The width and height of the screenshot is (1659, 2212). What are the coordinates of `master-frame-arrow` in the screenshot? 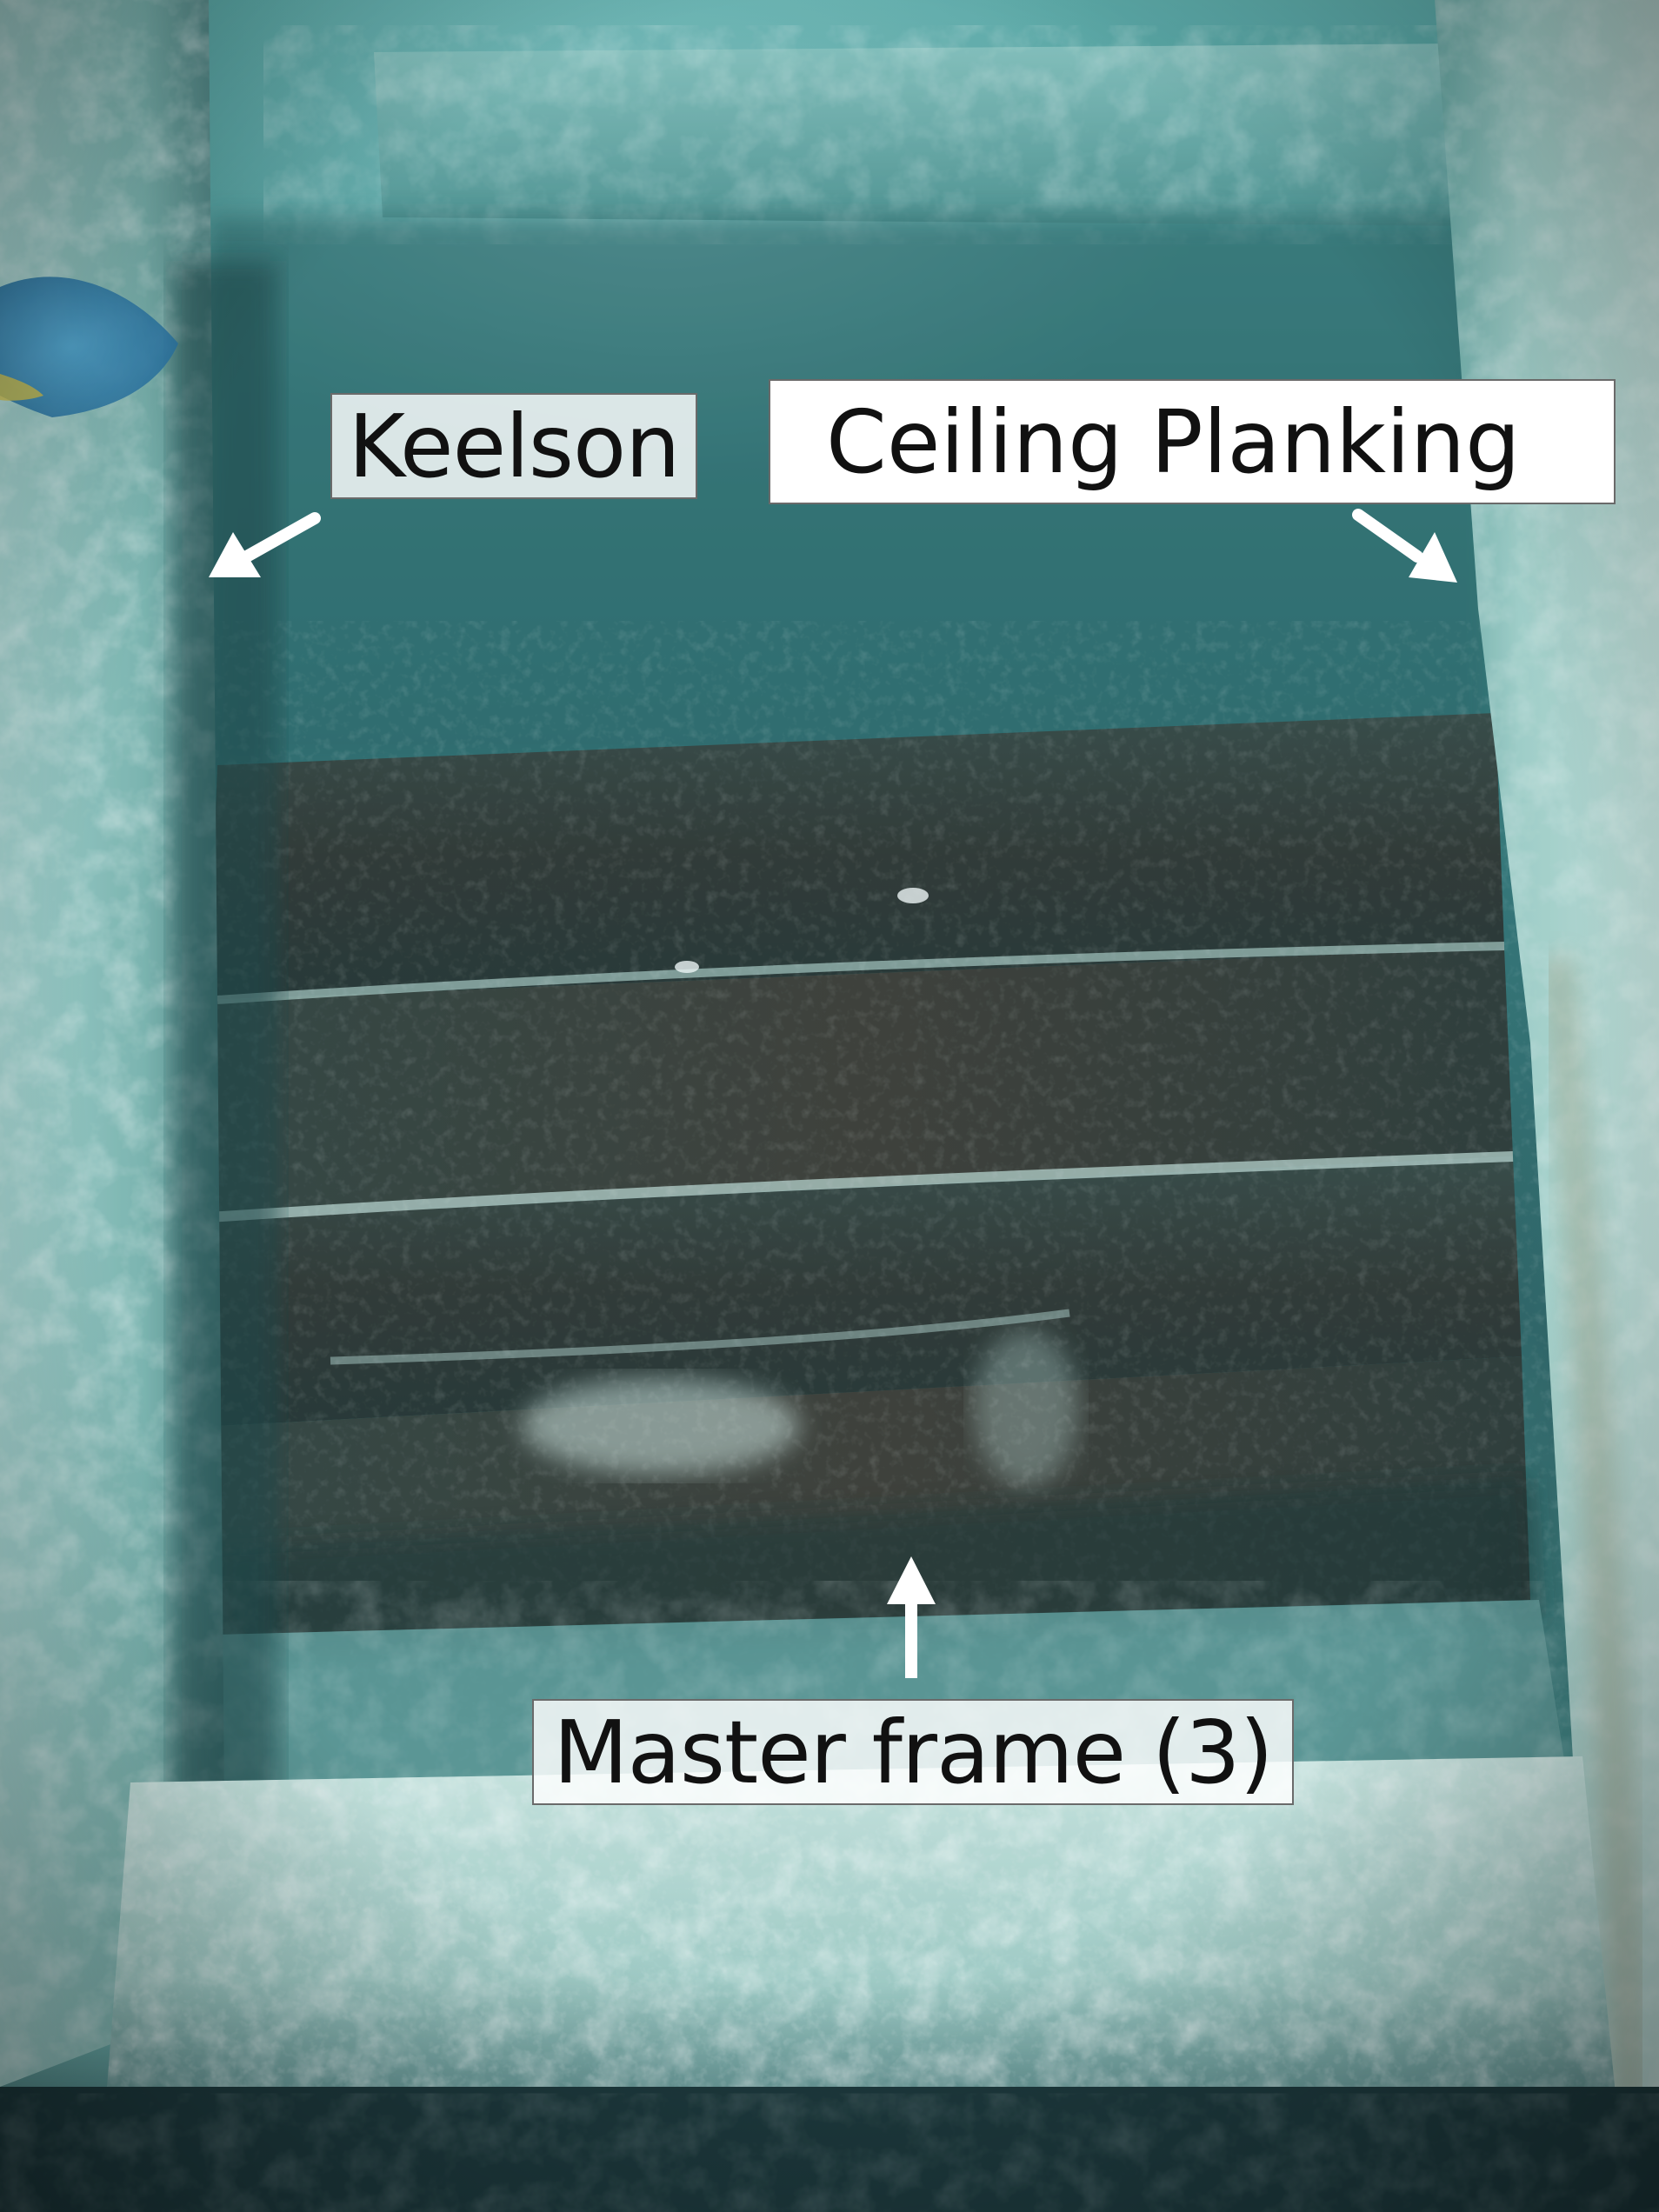 It's located at (912, 1617).